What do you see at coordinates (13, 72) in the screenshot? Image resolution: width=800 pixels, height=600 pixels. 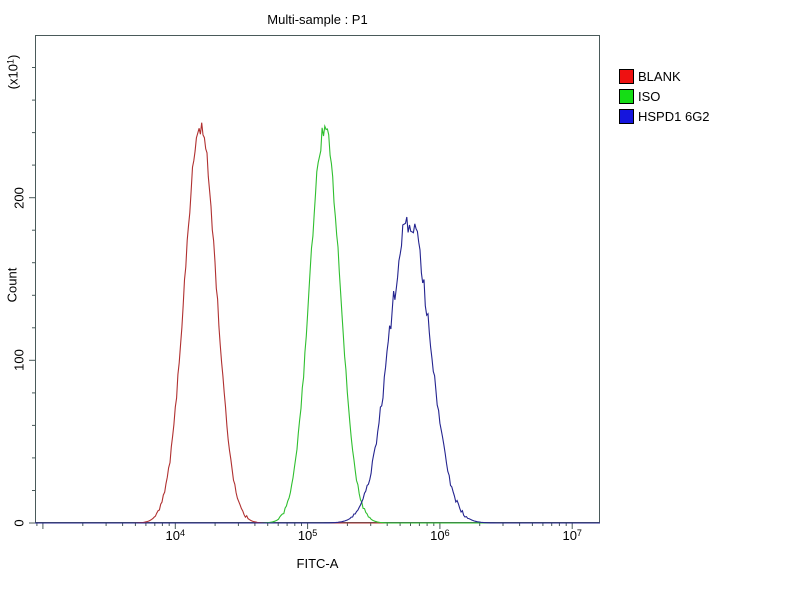 I see `y-axis-unit-label: (x101)` at bounding box center [13, 72].